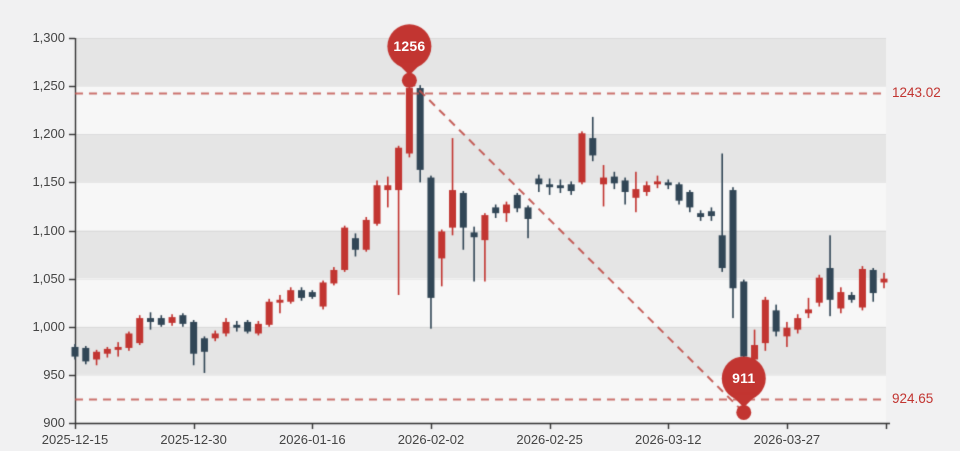  What do you see at coordinates (312, 439) in the screenshot?
I see `x-axis-tick-label: 2026-01-16` at bounding box center [312, 439].